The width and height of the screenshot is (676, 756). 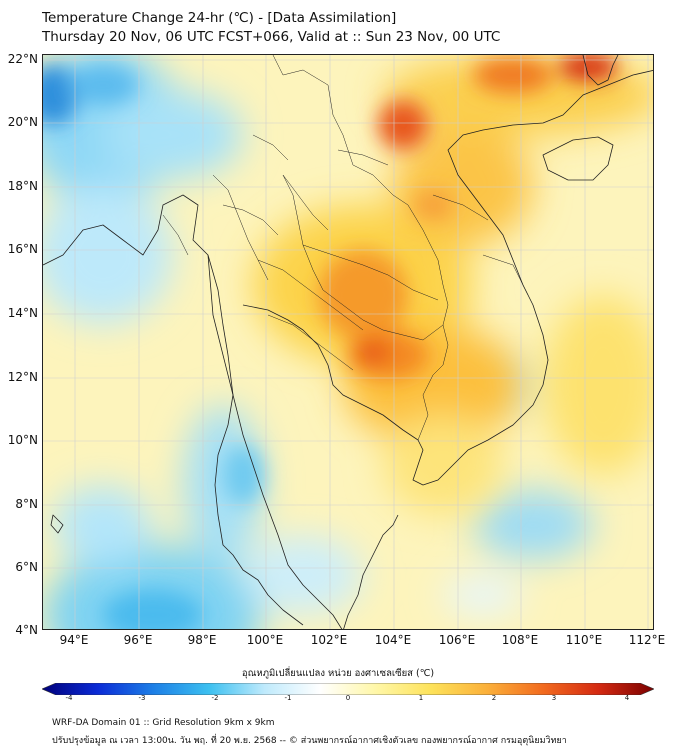 I want to click on colorbar-tick: 0, so click(x=348, y=698).